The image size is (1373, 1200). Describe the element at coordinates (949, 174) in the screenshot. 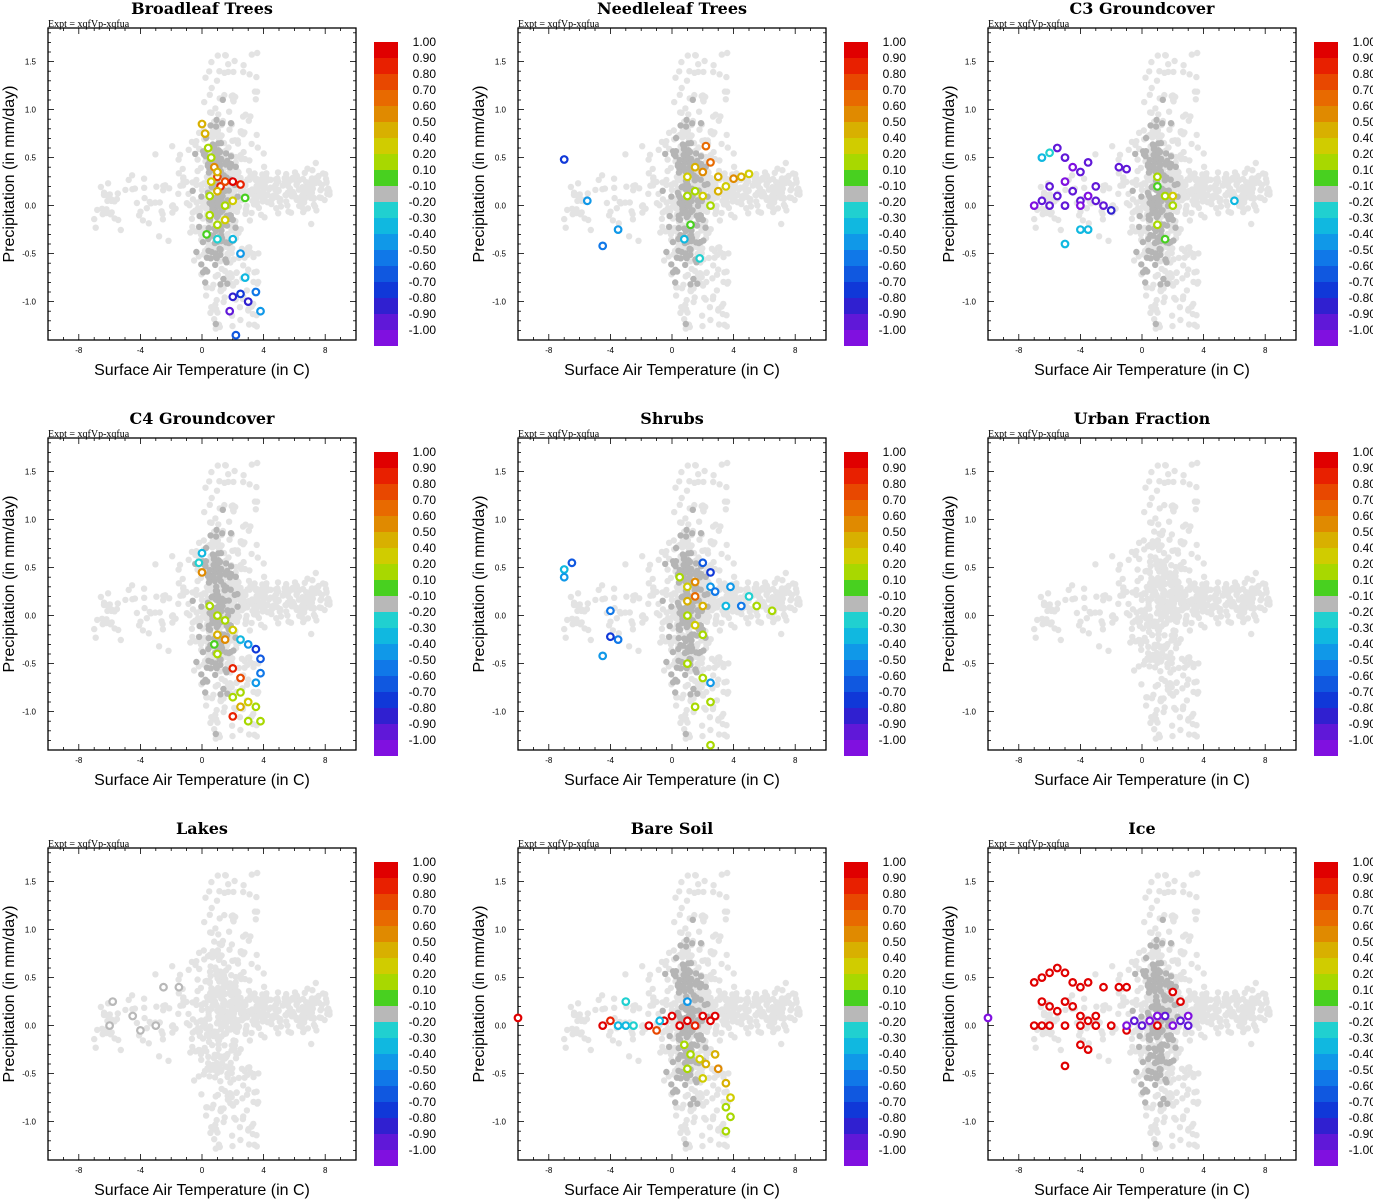

I see `y-axis-label: Precipitation (in mm/day)` at that location.